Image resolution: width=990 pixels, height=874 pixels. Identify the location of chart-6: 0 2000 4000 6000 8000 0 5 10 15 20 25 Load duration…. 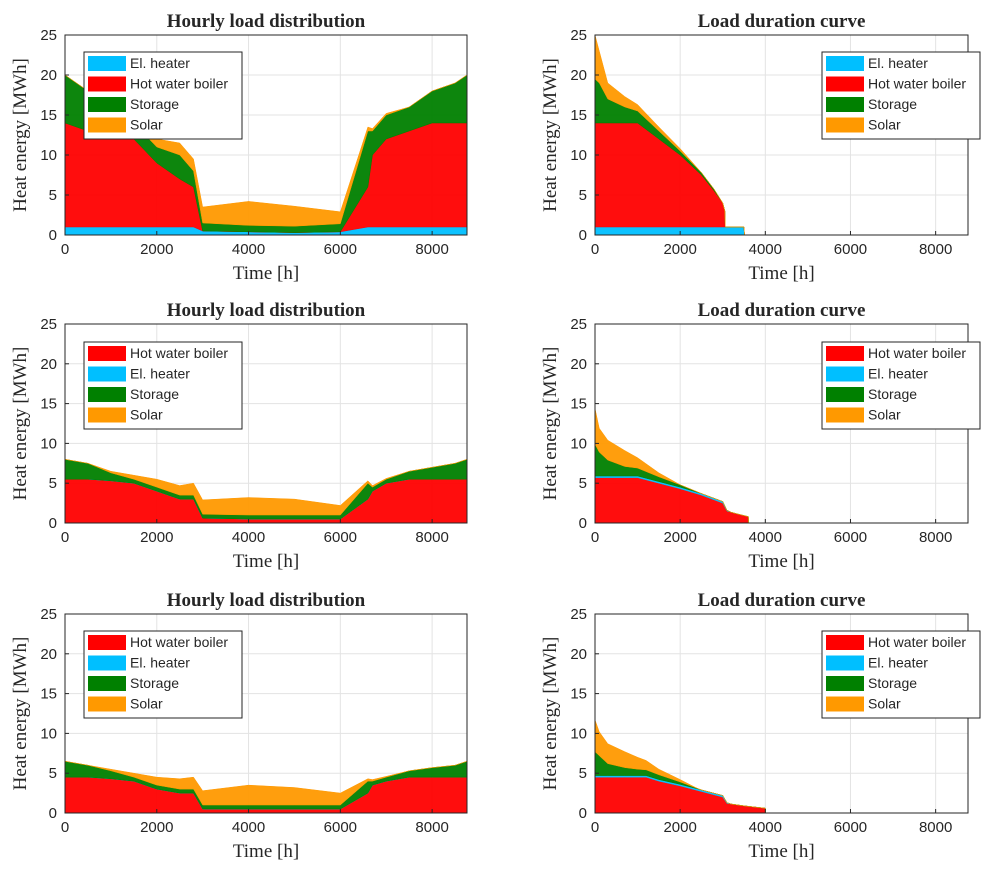
(760, 726).